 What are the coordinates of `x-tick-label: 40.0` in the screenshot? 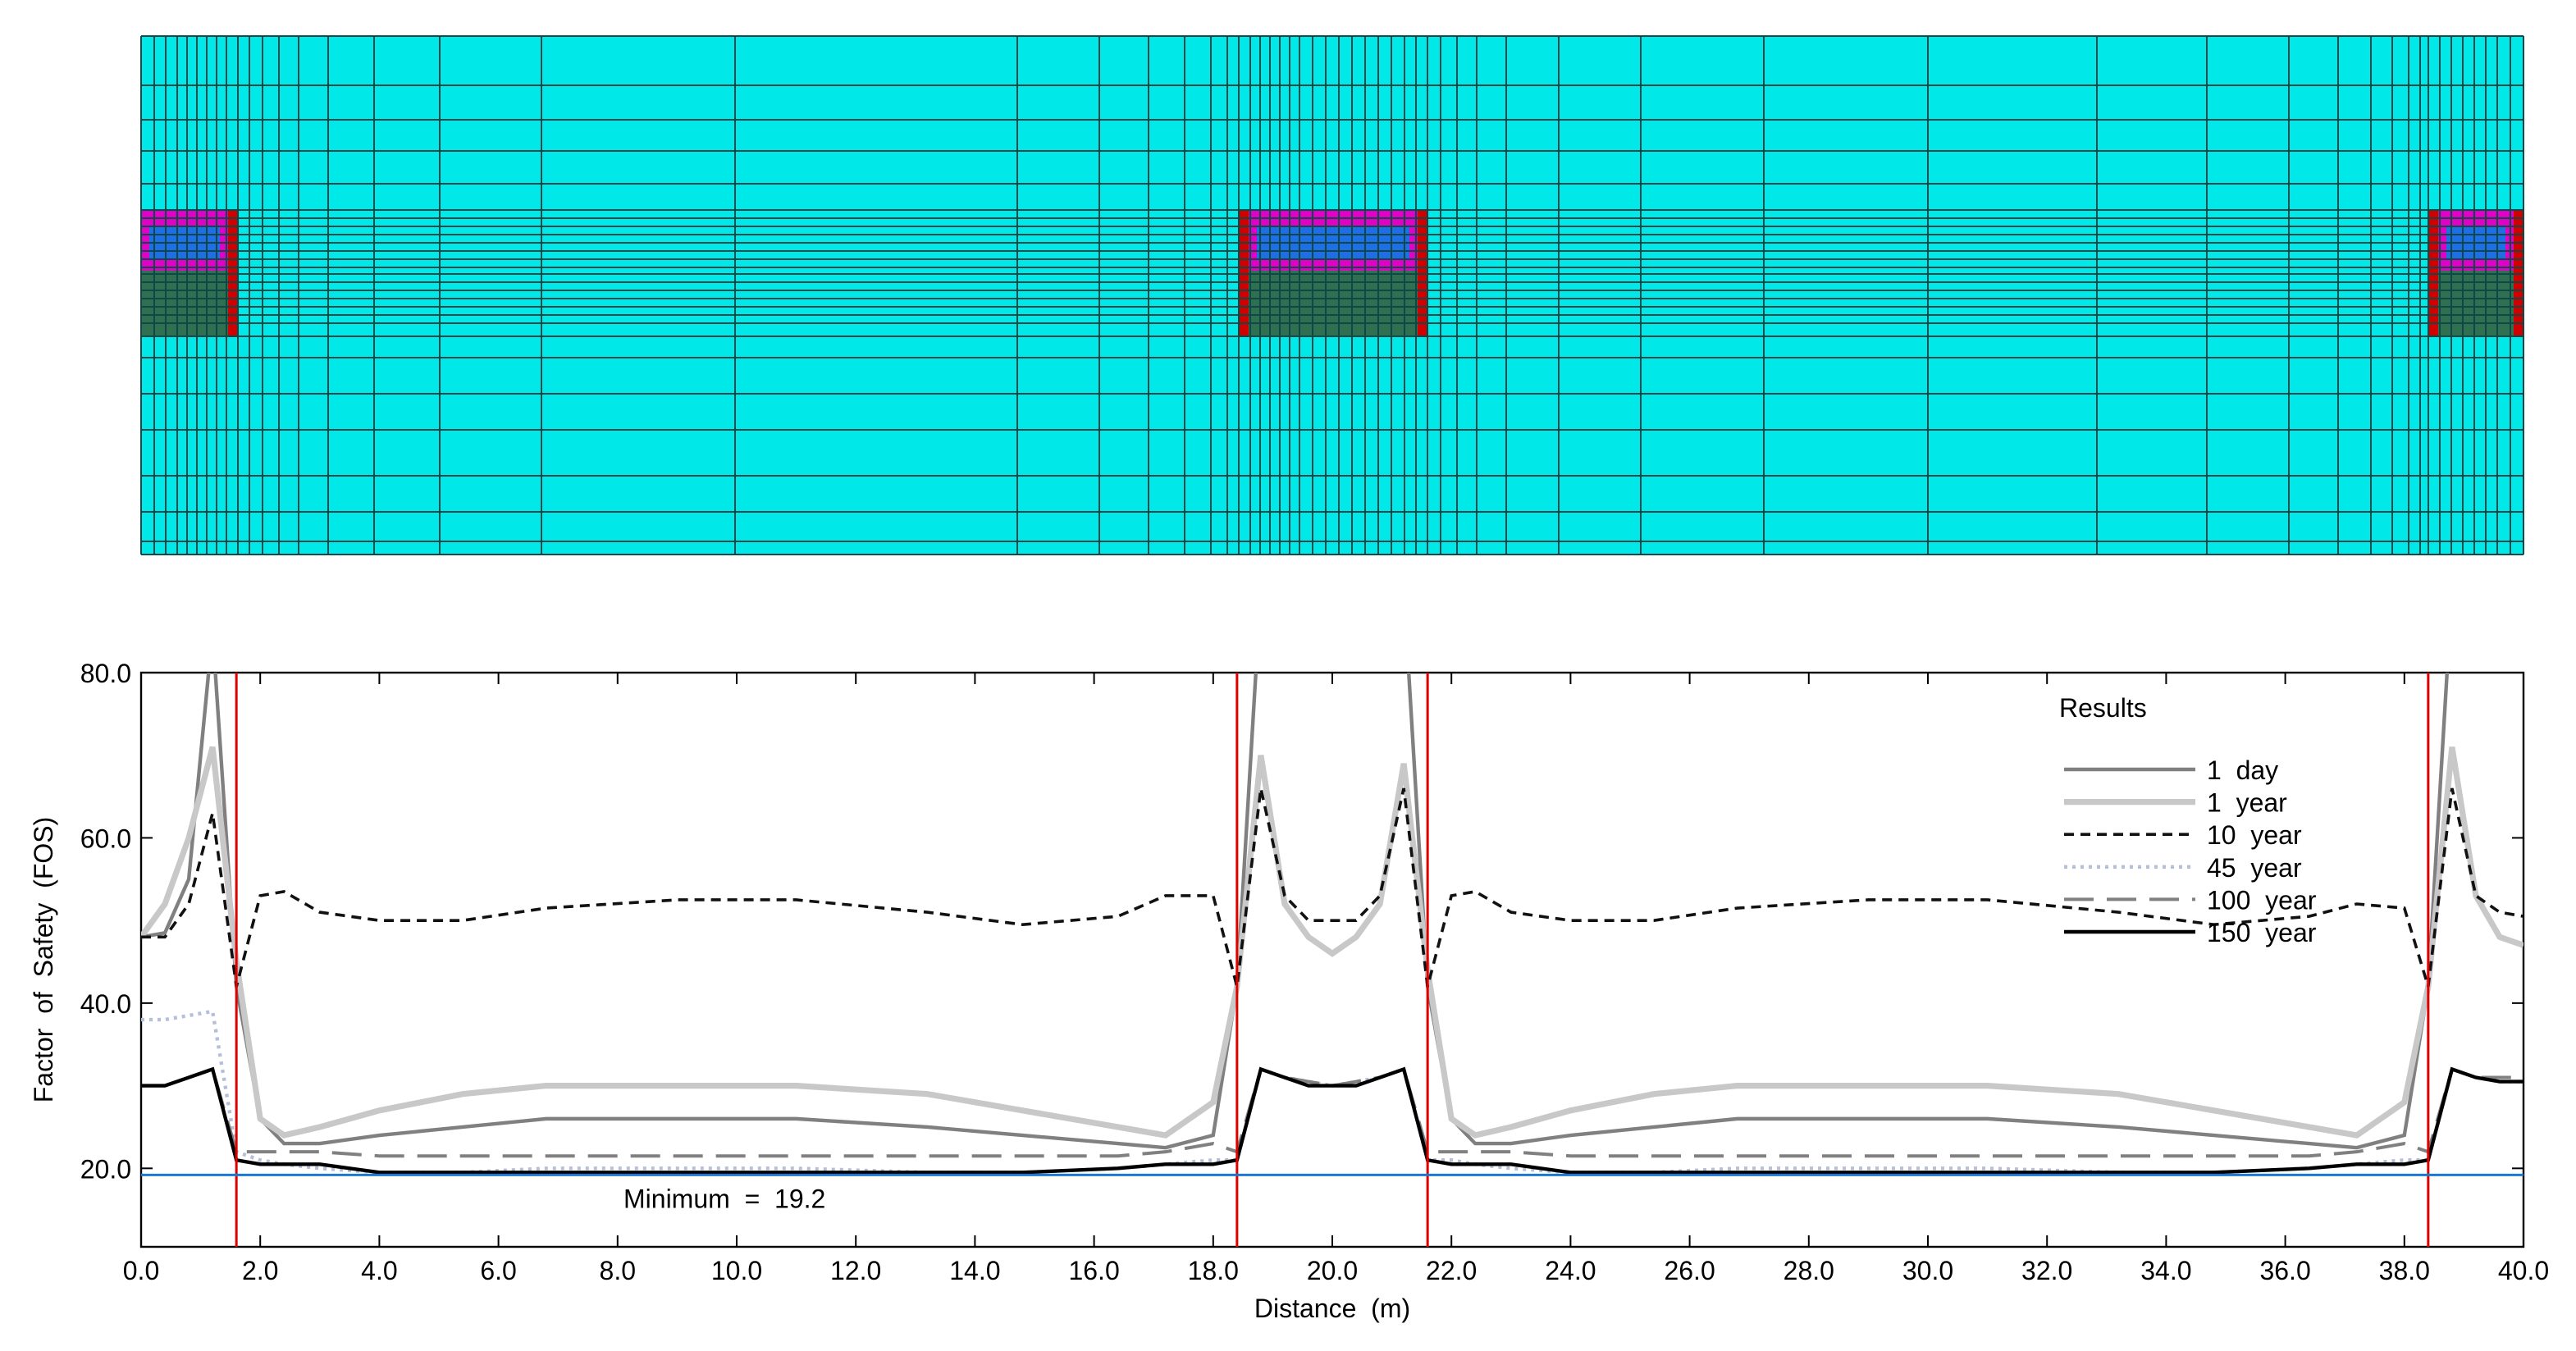 It's located at (2524, 1270).